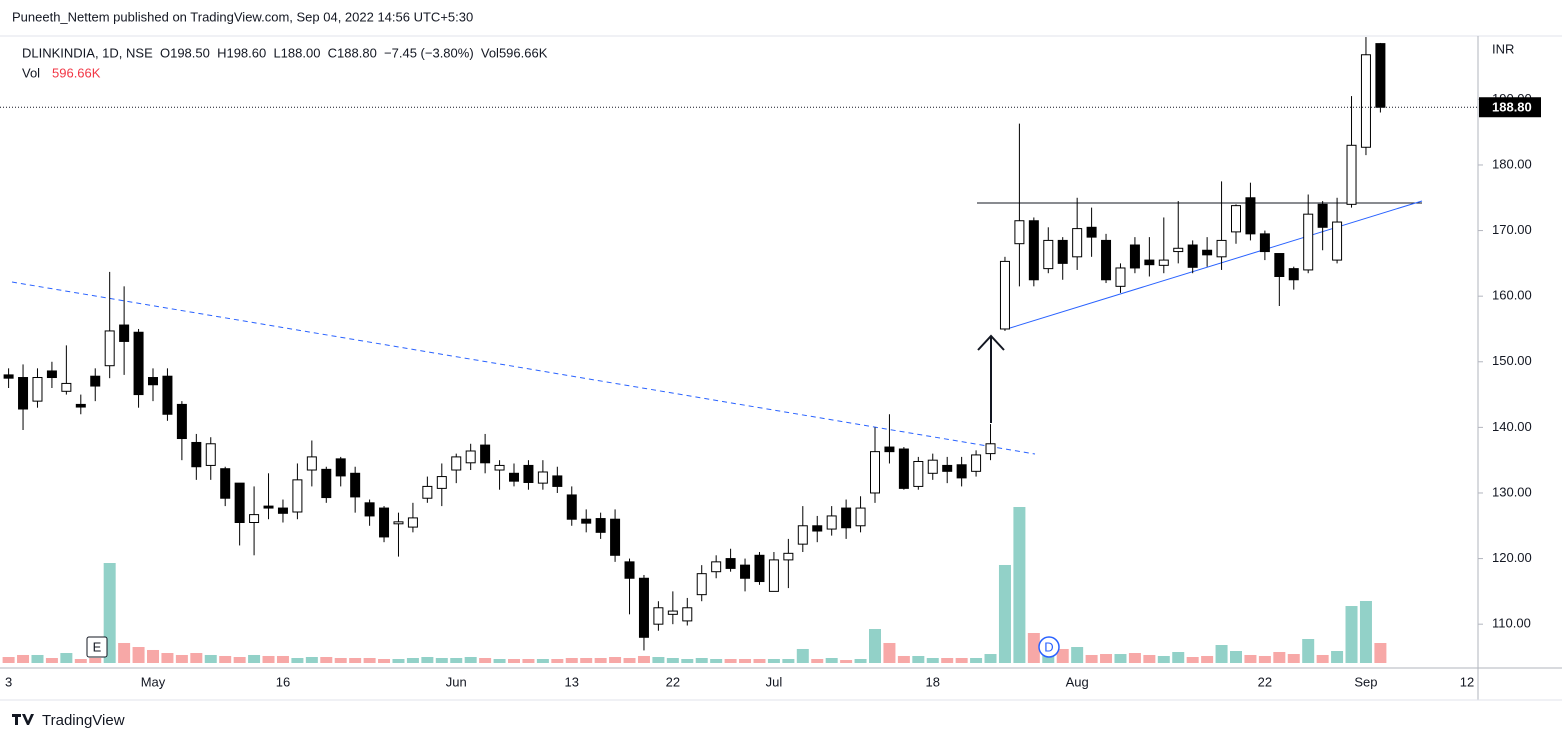  What do you see at coordinates (1512, 491) in the screenshot?
I see `y-tick-label: 130.00` at bounding box center [1512, 491].